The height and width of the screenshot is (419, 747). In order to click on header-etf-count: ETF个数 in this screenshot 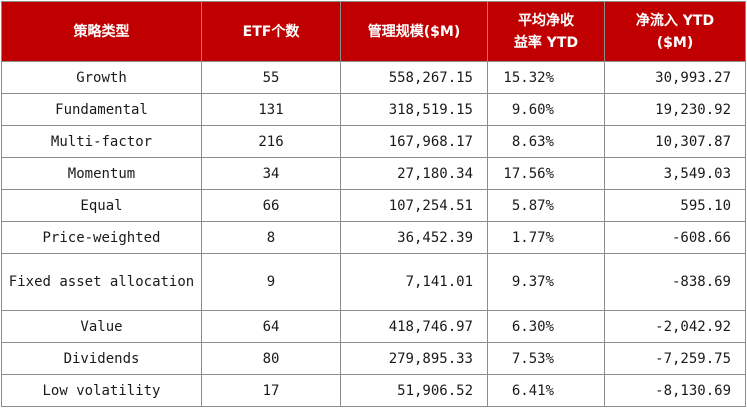, I will do `click(271, 31)`.